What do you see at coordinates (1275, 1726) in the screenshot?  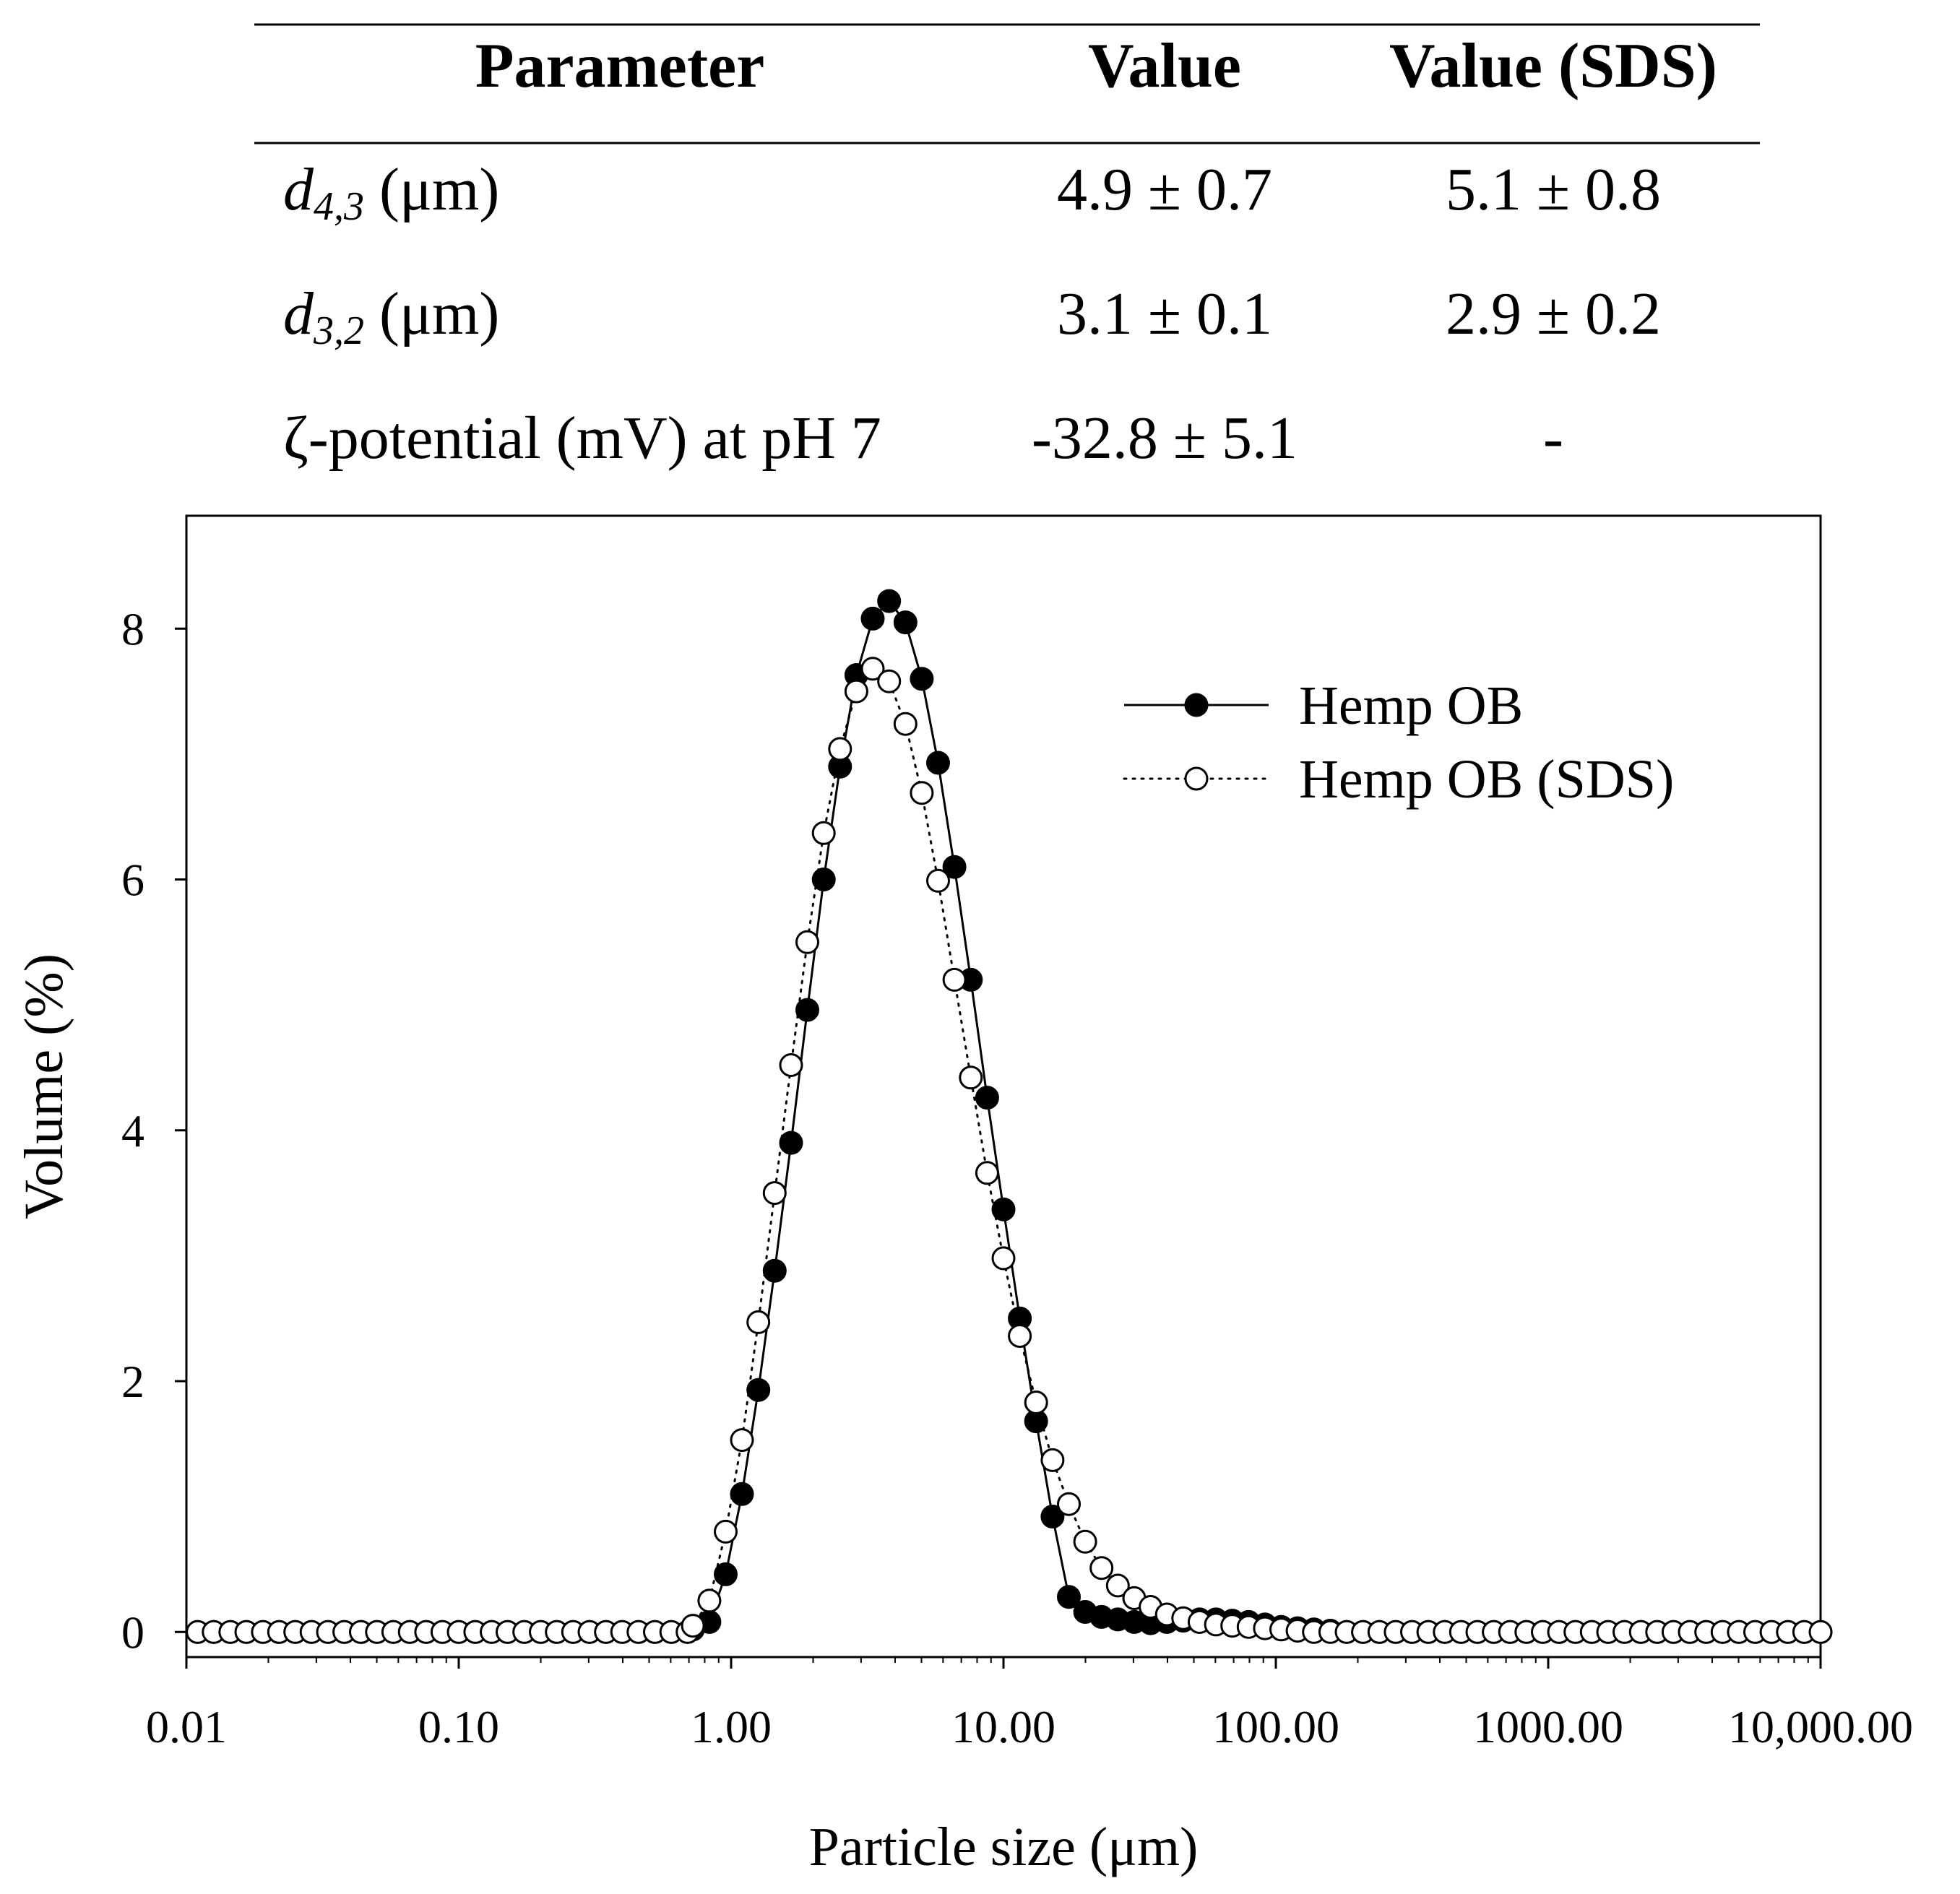 I see `x-tick-label: 100.00` at bounding box center [1275, 1726].